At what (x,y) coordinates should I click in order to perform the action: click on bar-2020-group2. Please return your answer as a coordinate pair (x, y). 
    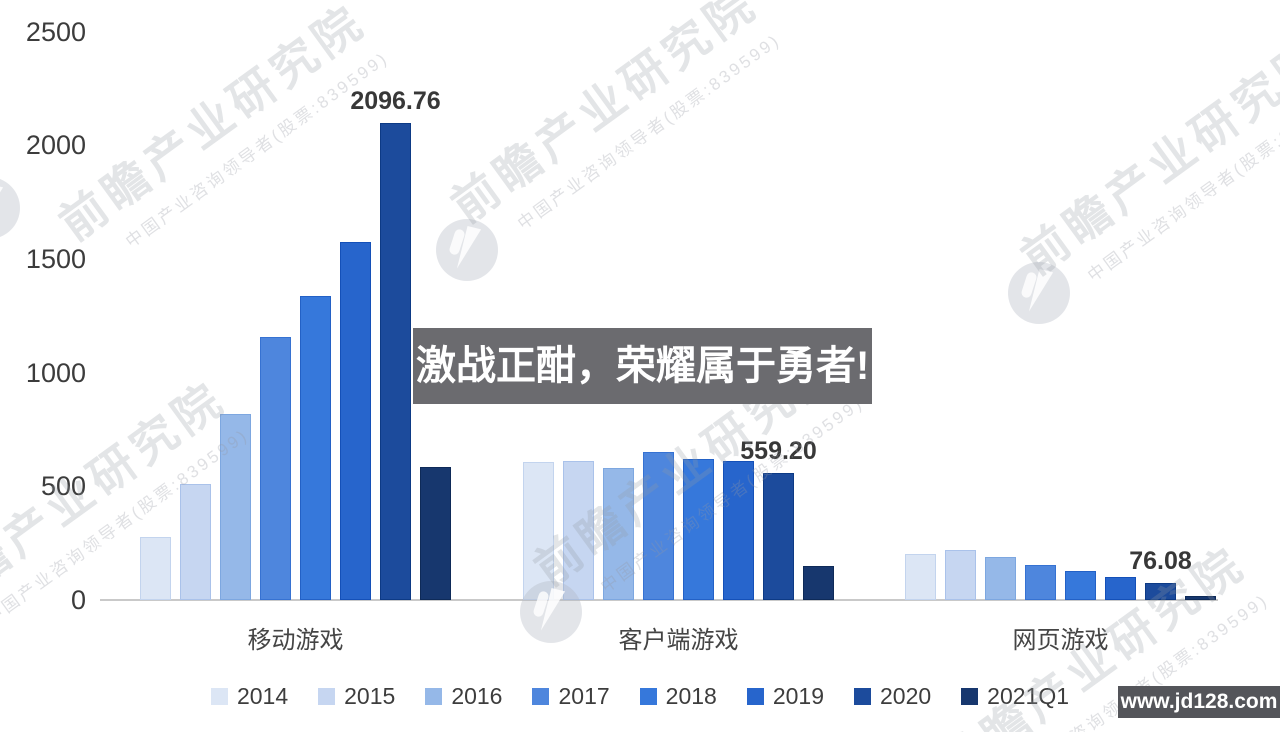
    Looking at the image, I should click on (1160, 591).